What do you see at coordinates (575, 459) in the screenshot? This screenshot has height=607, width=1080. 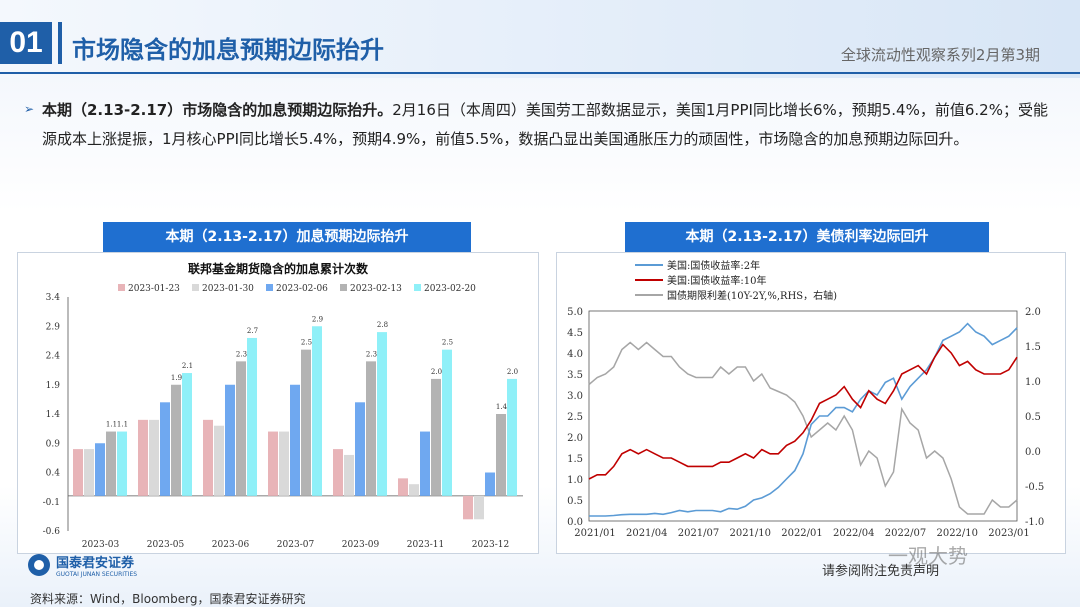 I see `y-left-tick-label: 1.5` at bounding box center [575, 459].